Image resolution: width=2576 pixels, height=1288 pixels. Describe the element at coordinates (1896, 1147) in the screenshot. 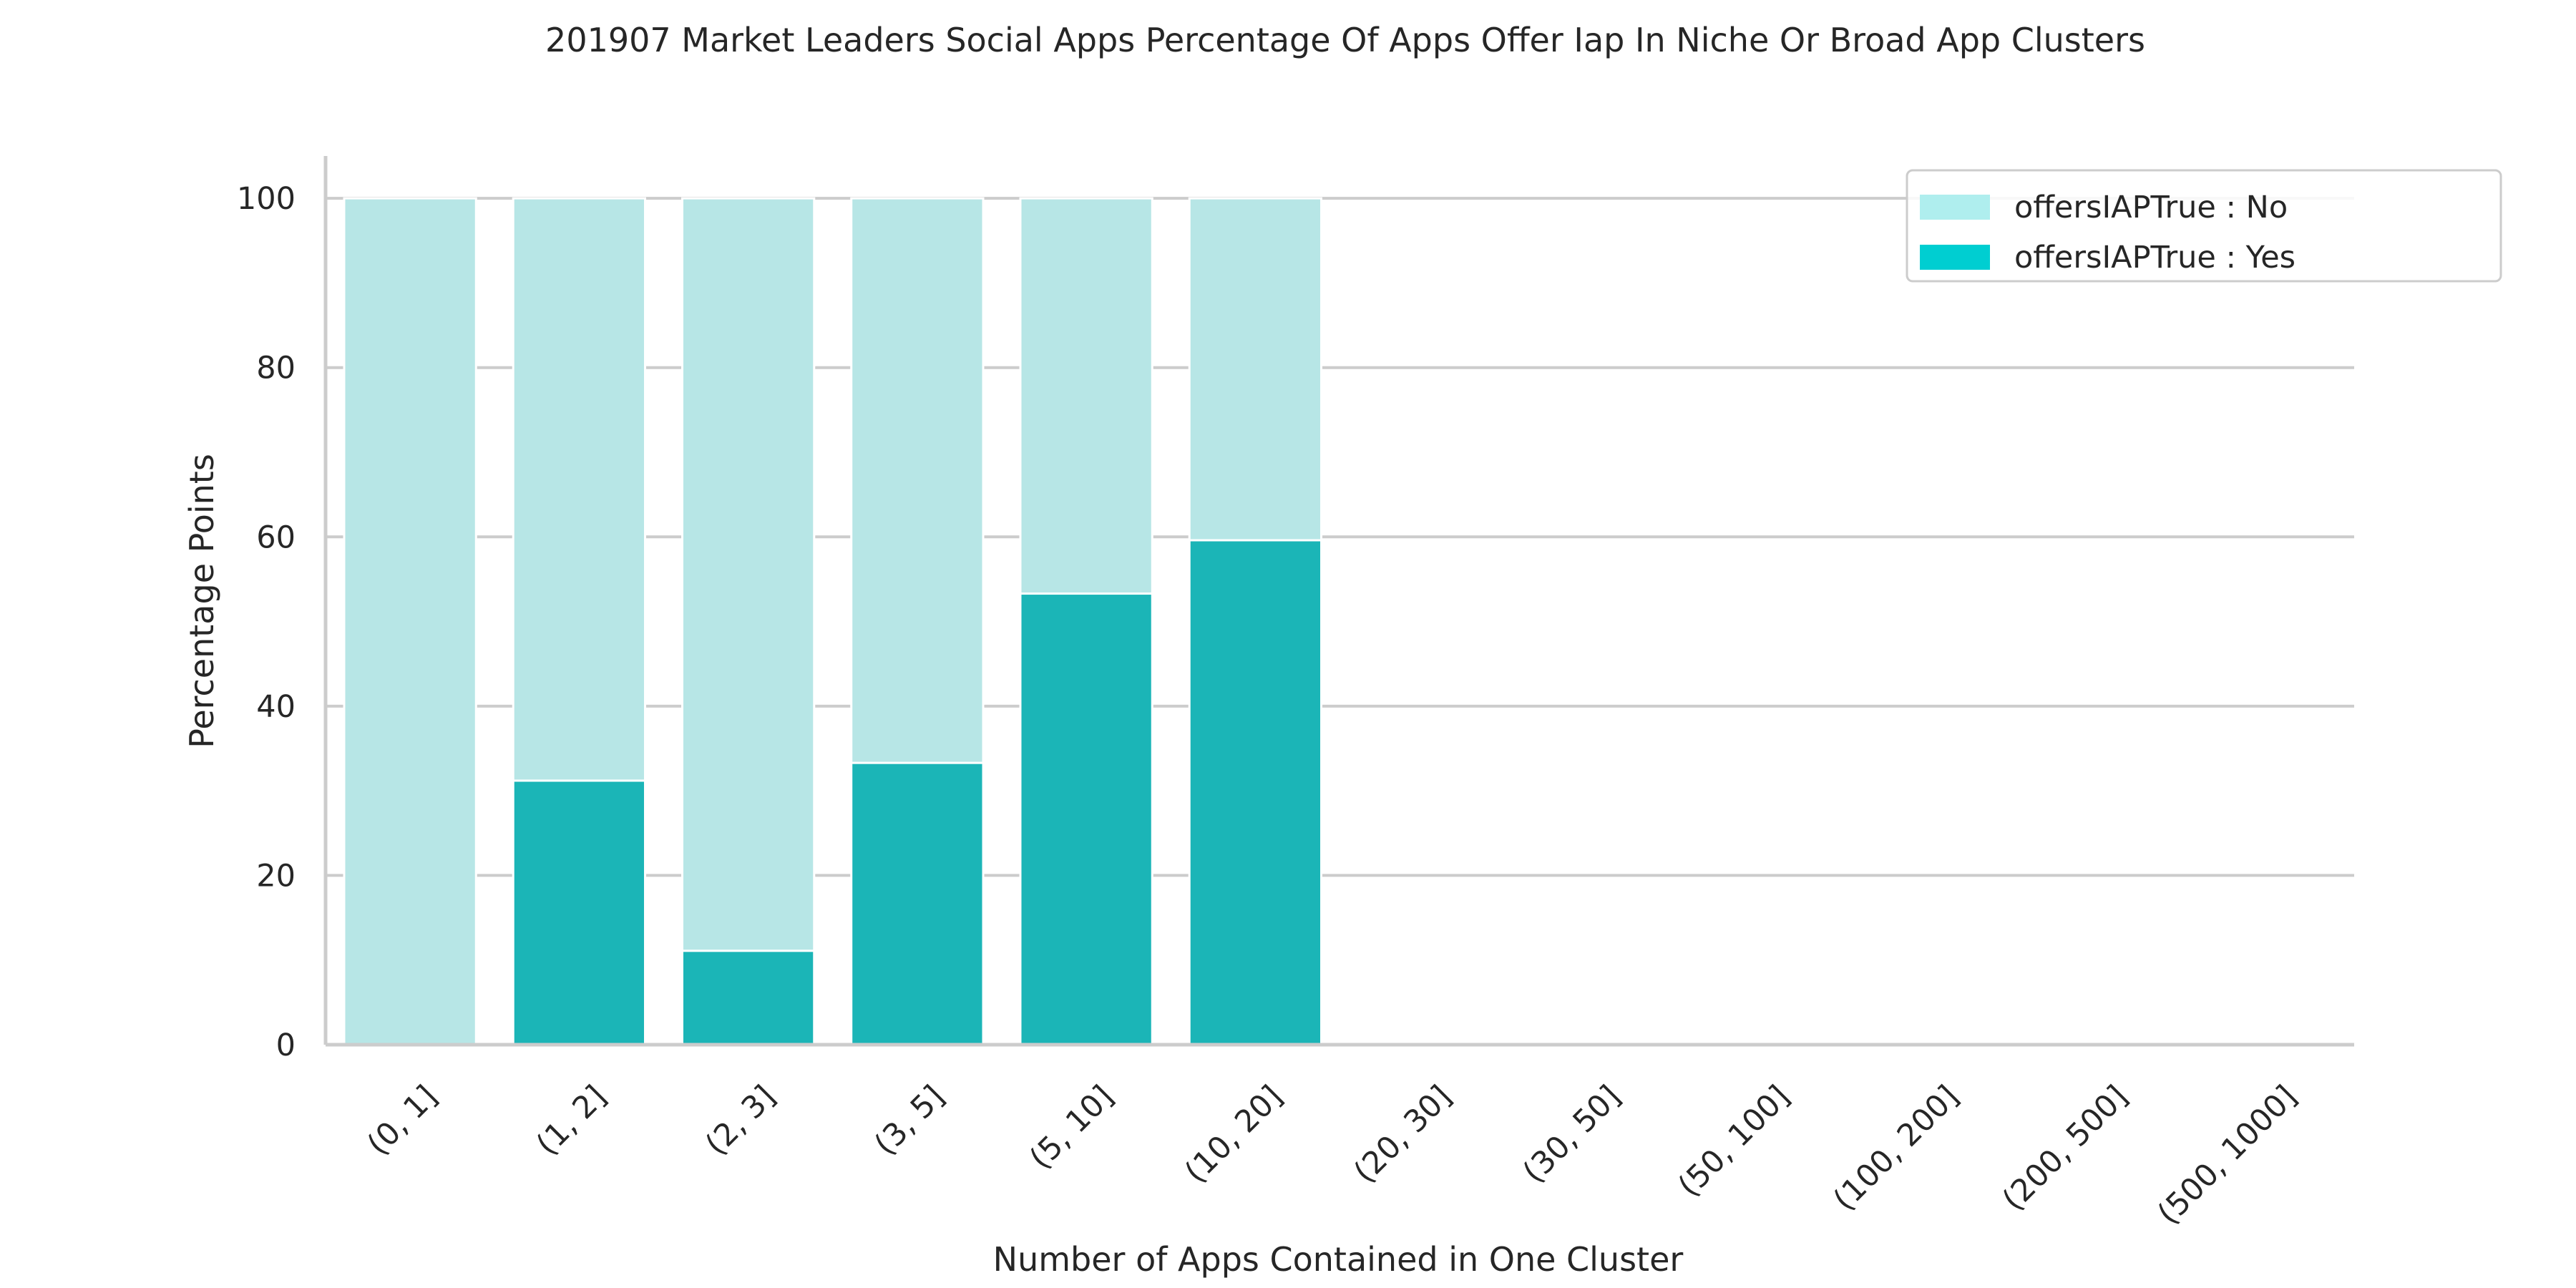

I see `x-tick-label-9: (100, 200]` at that location.